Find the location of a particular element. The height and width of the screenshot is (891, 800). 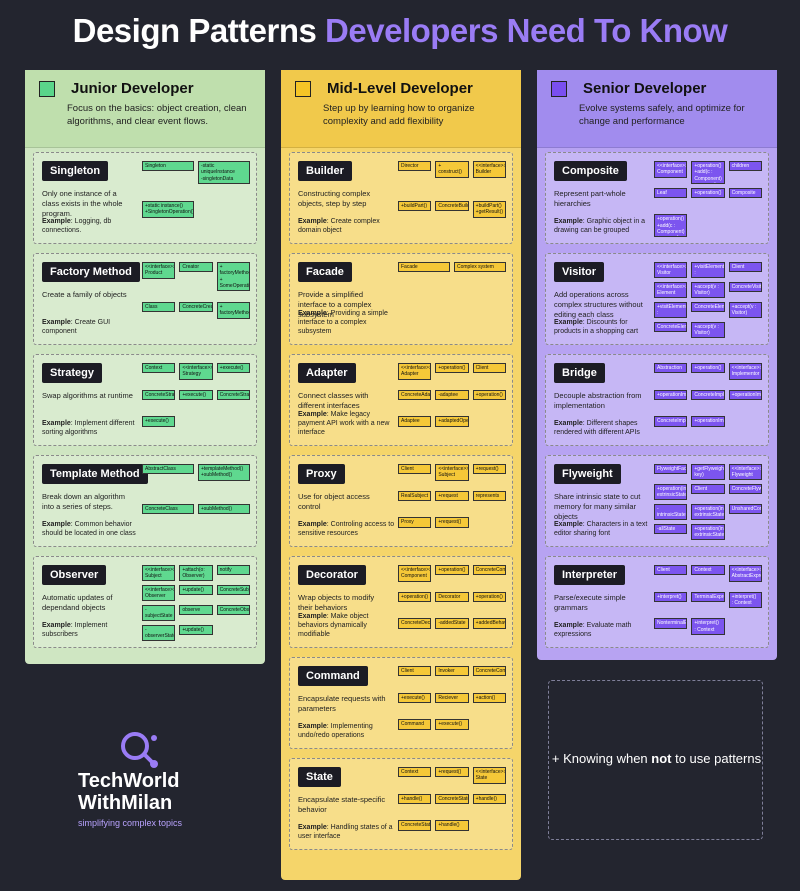

pattern-name: Builder is located at coordinates (325, 171).